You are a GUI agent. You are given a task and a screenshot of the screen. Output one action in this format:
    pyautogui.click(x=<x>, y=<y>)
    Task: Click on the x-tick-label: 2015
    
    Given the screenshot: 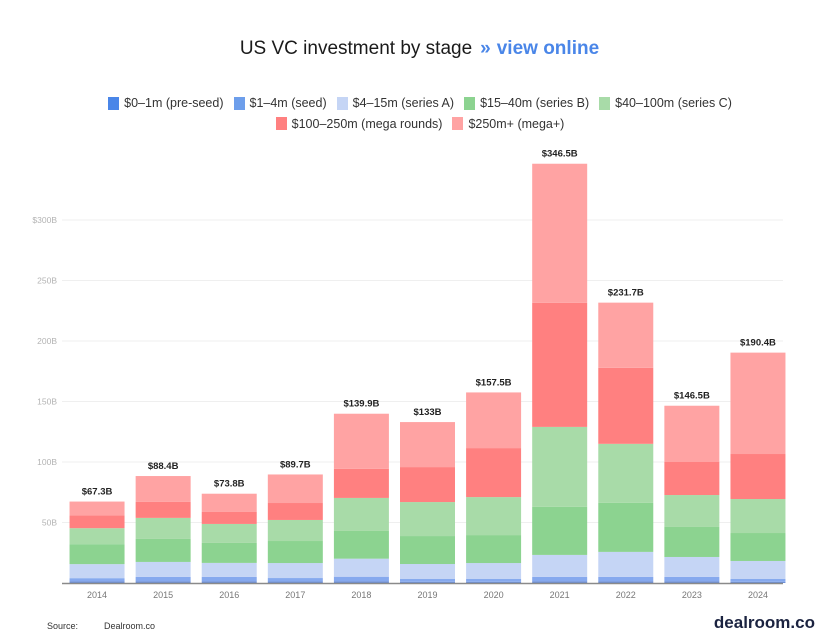 What is the action you would take?
    pyautogui.click(x=163, y=595)
    